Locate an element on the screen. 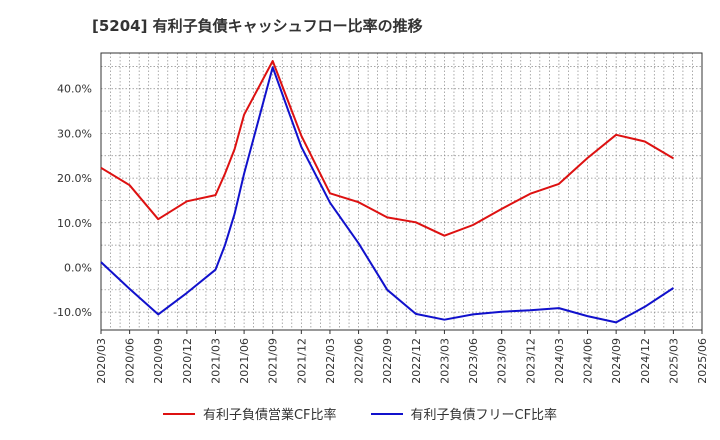 The height and width of the screenshot is (440, 720). x-tick-label: 2020/12 is located at coordinates (187, 361).